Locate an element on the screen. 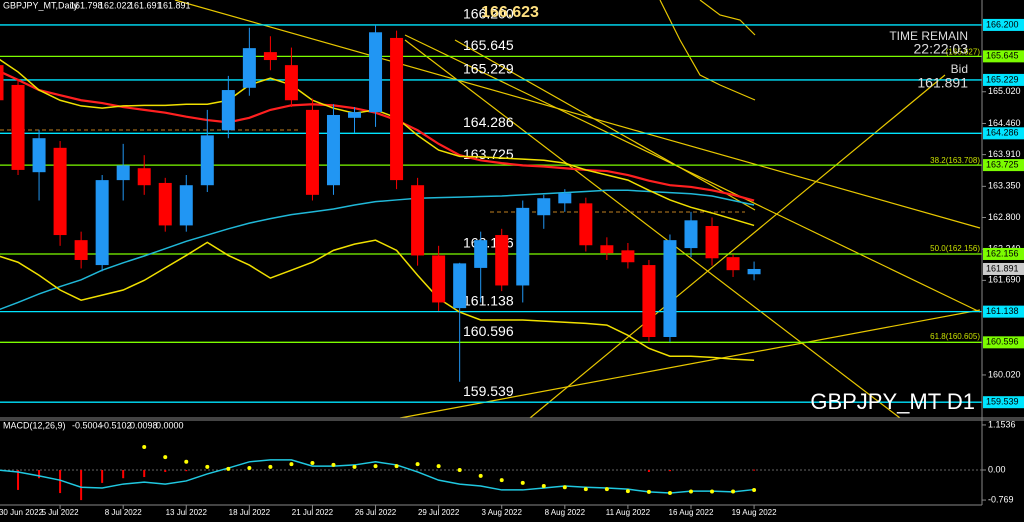  signal-value: -0.5102 is located at coordinates (116, 425).